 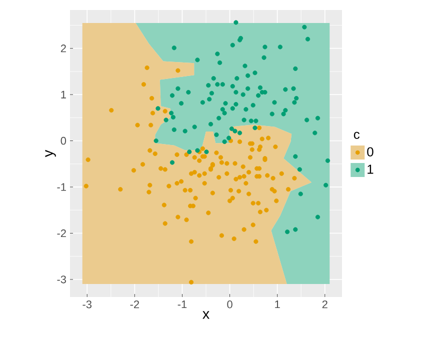 What do you see at coordinates (325, 304) in the screenshot?
I see `x-tick-label: 2` at bounding box center [325, 304].